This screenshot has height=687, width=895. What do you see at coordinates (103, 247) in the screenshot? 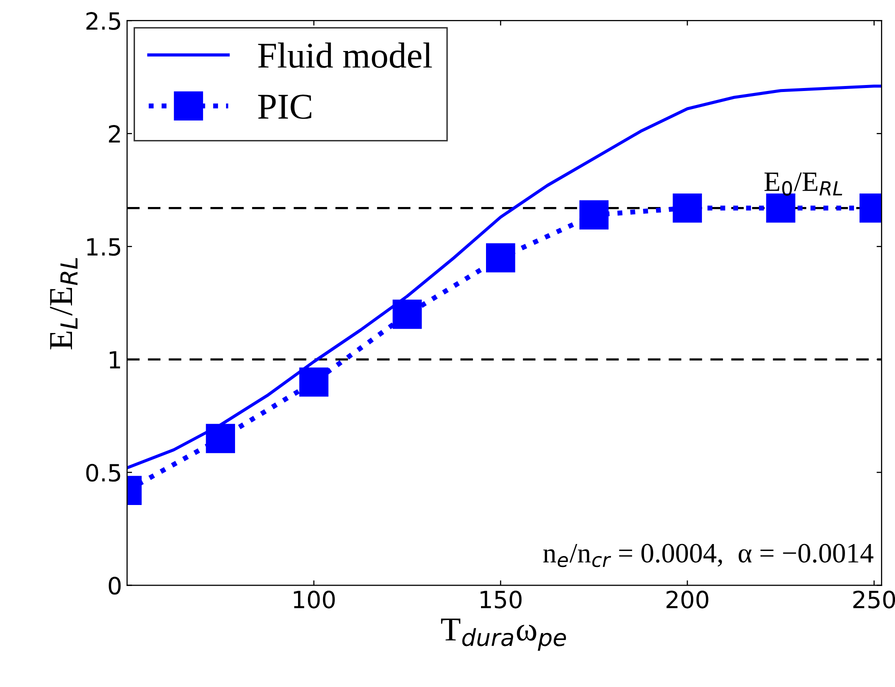
I see `y-tick-label: 1.5` at bounding box center [103, 247].